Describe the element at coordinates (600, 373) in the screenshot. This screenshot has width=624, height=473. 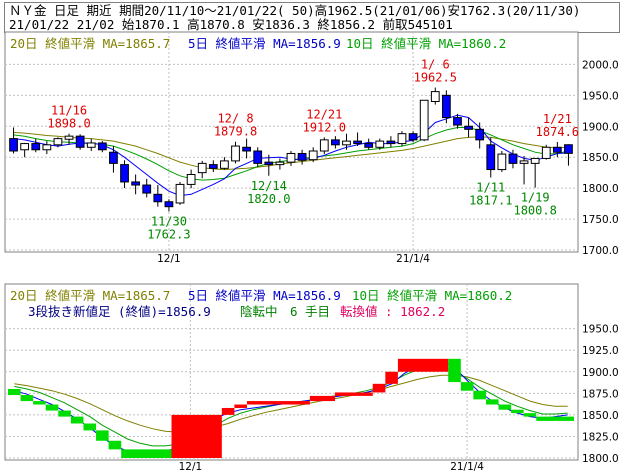
I see `bottom-y-tick-label: 1900.0` at that location.